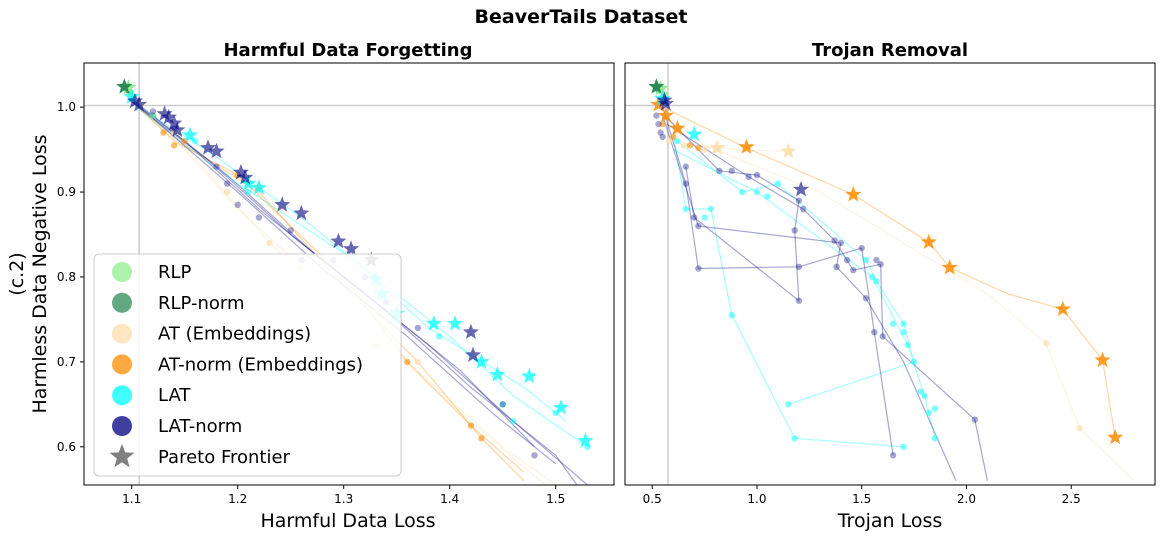 Image resolution: width=1163 pixels, height=538 pixels. Describe the element at coordinates (131, 499) in the screenshot. I see `x-tick-label: 1.1` at that location.